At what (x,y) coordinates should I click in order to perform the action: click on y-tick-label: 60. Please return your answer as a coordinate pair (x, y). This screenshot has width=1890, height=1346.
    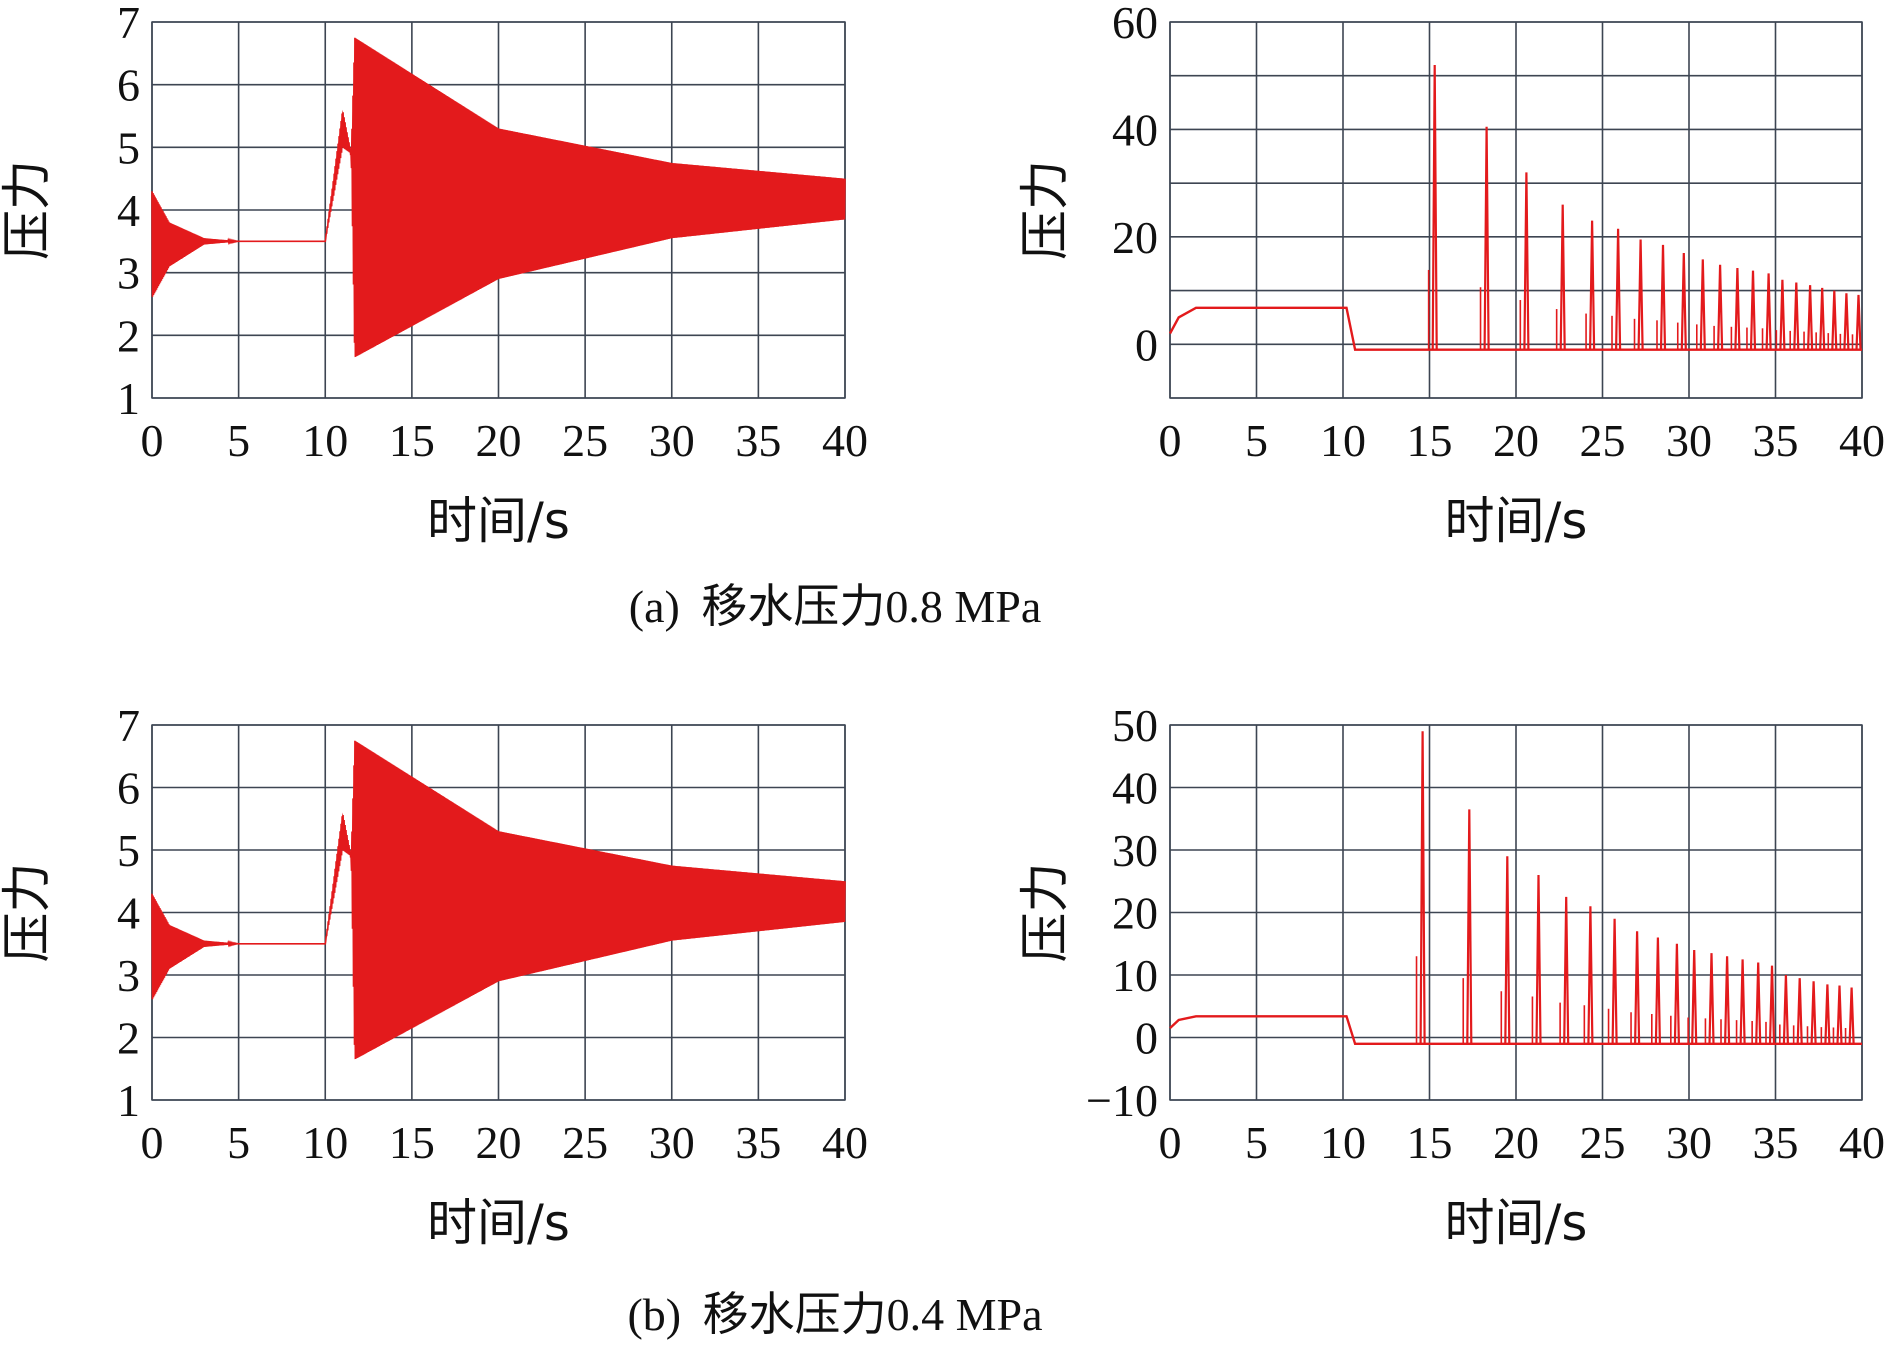
    Looking at the image, I should click on (1135, 24).